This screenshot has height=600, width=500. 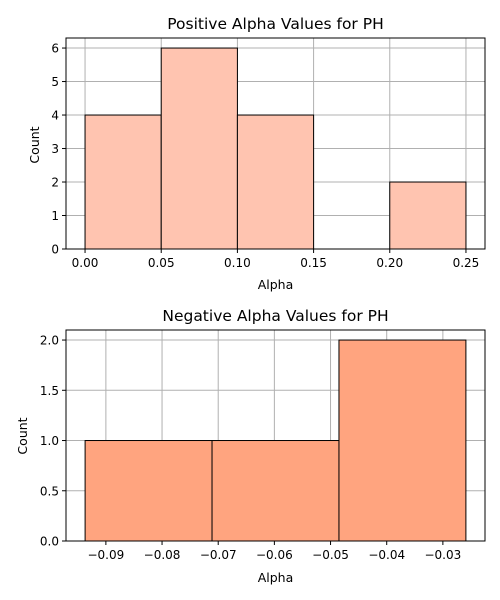 I want to click on x-tick-label: 0.10, so click(x=237, y=263).